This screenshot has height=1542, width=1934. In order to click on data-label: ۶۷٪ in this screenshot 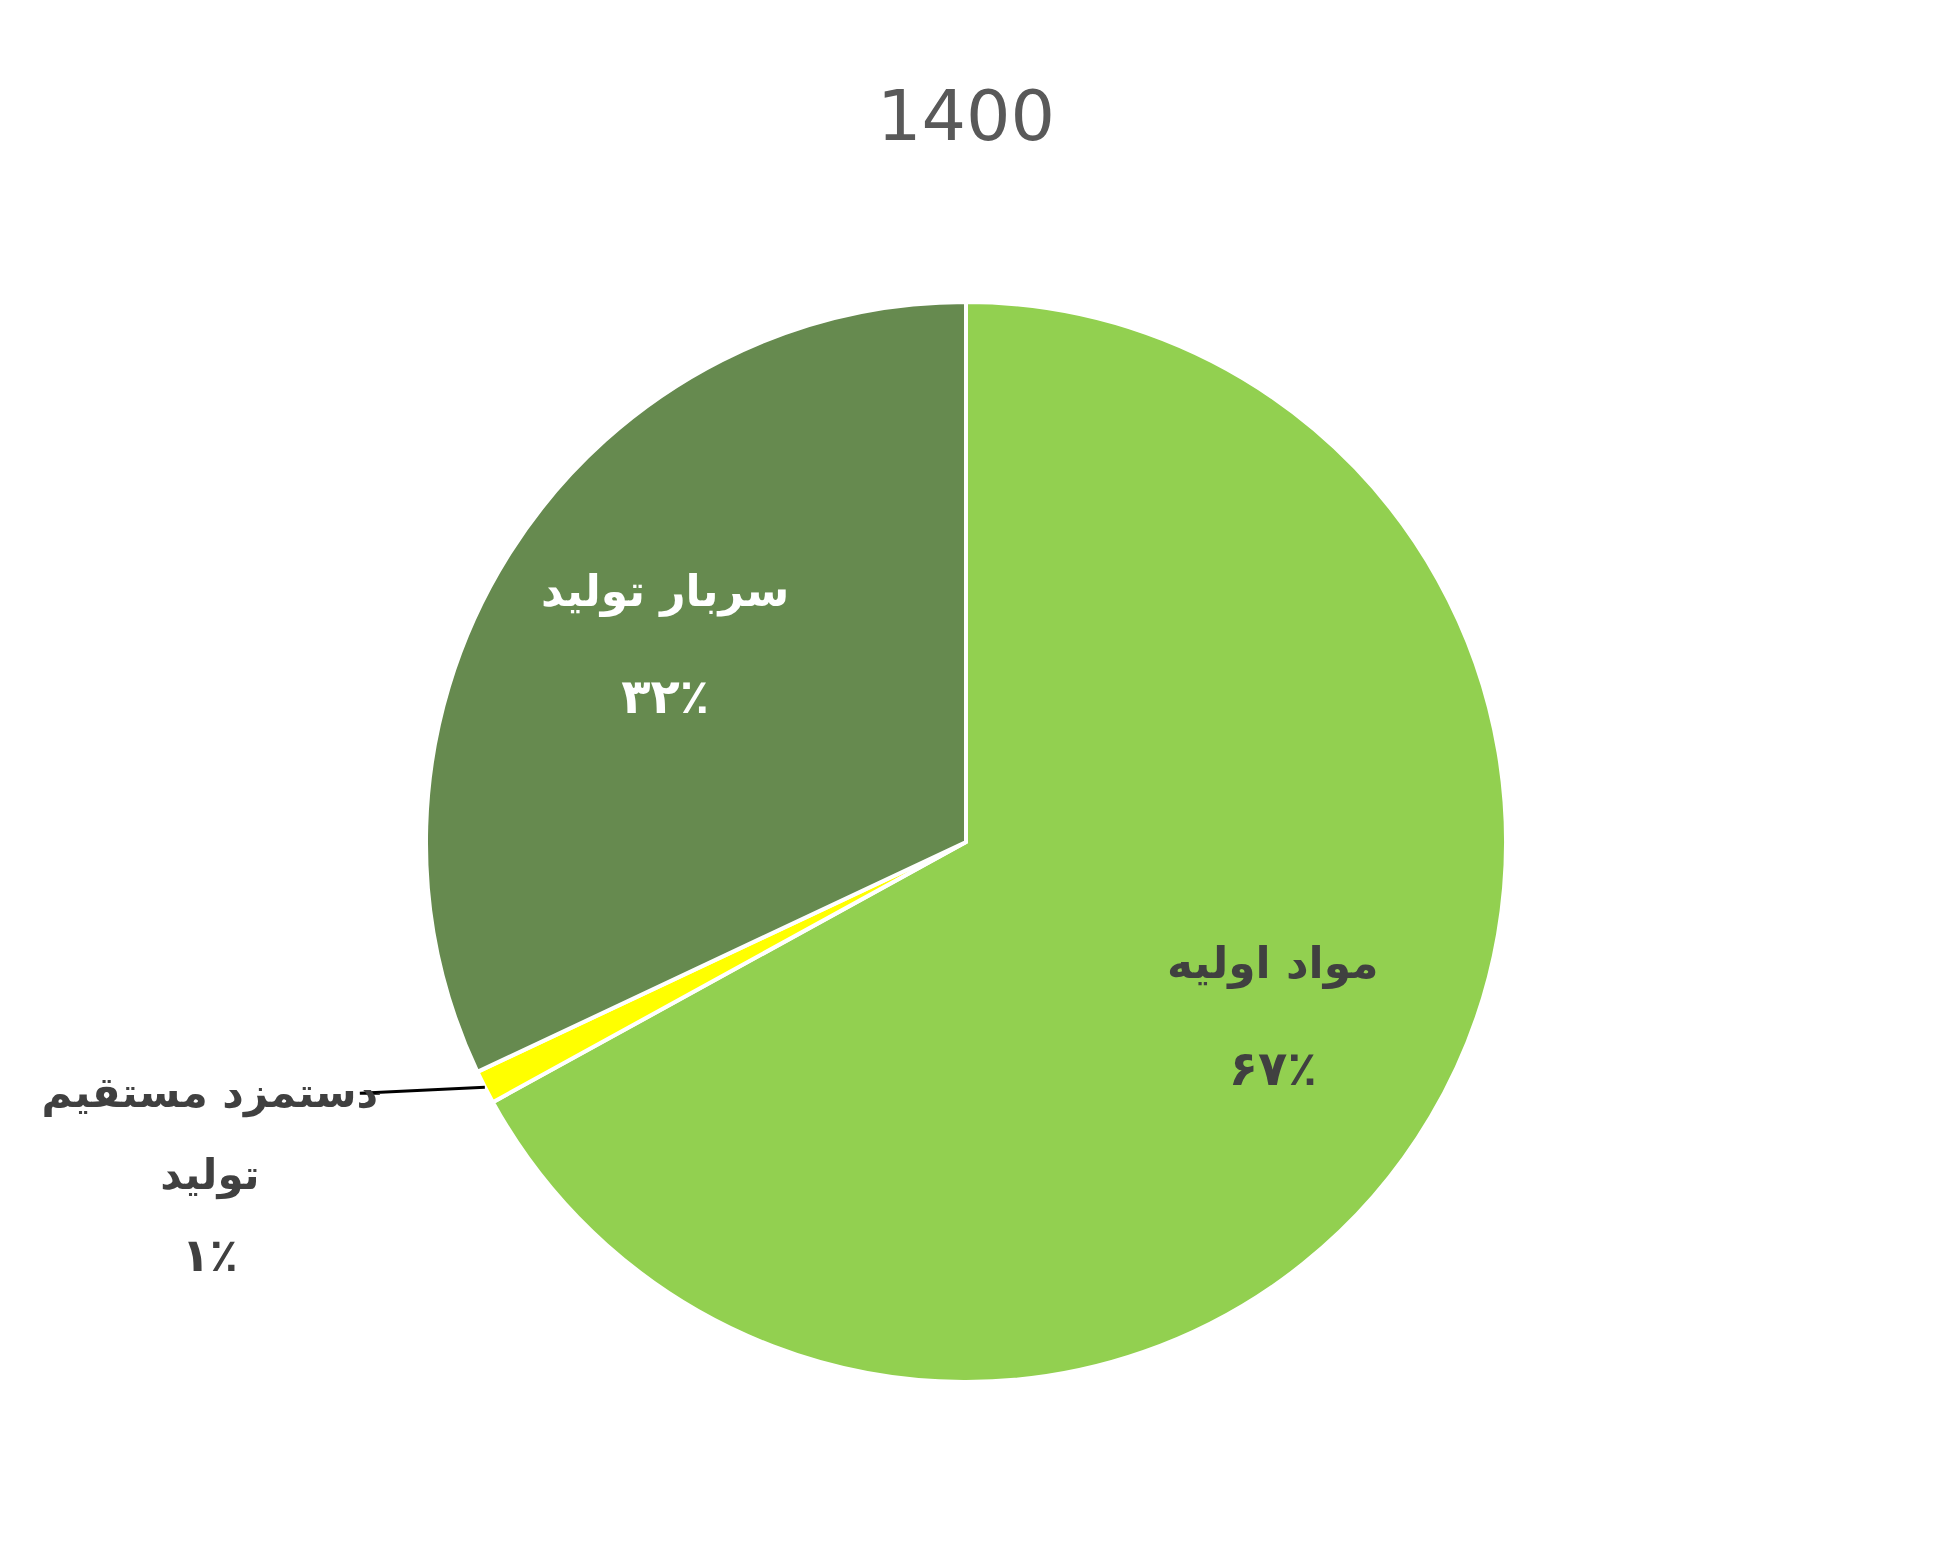, I will do `click(1272, 1068)`.